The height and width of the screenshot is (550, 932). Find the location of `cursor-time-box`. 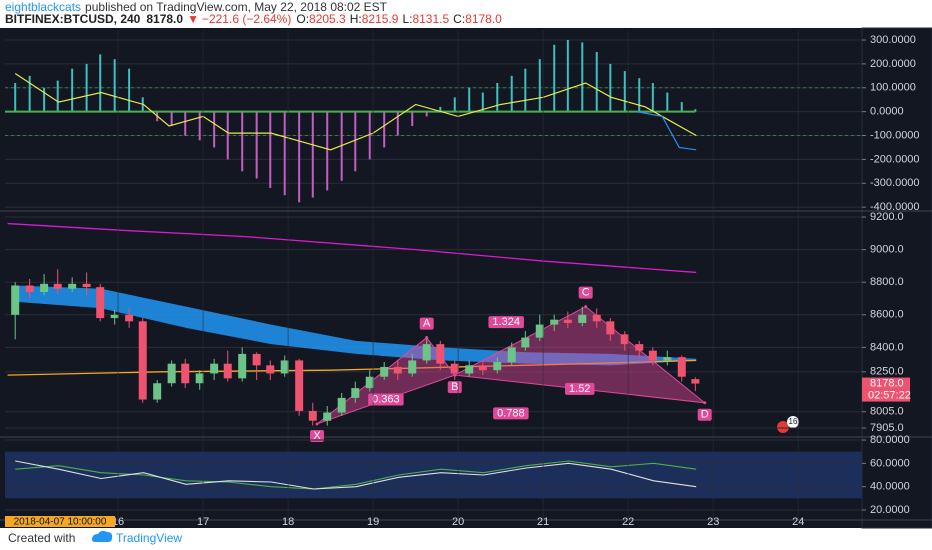

cursor-time-box is located at coordinates (60, 521).